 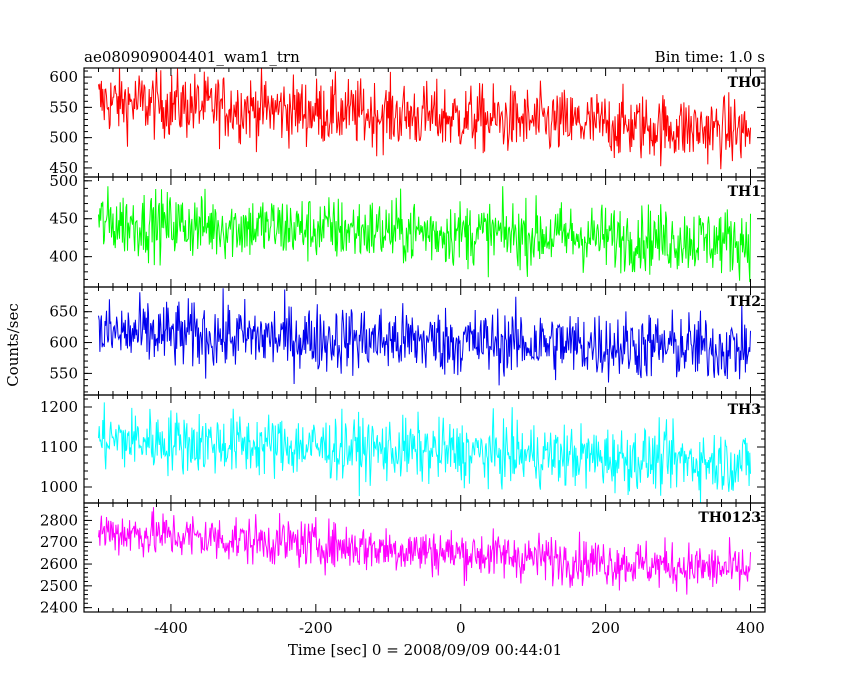 I want to click on panel-label-th2: TH2, so click(x=744, y=302).